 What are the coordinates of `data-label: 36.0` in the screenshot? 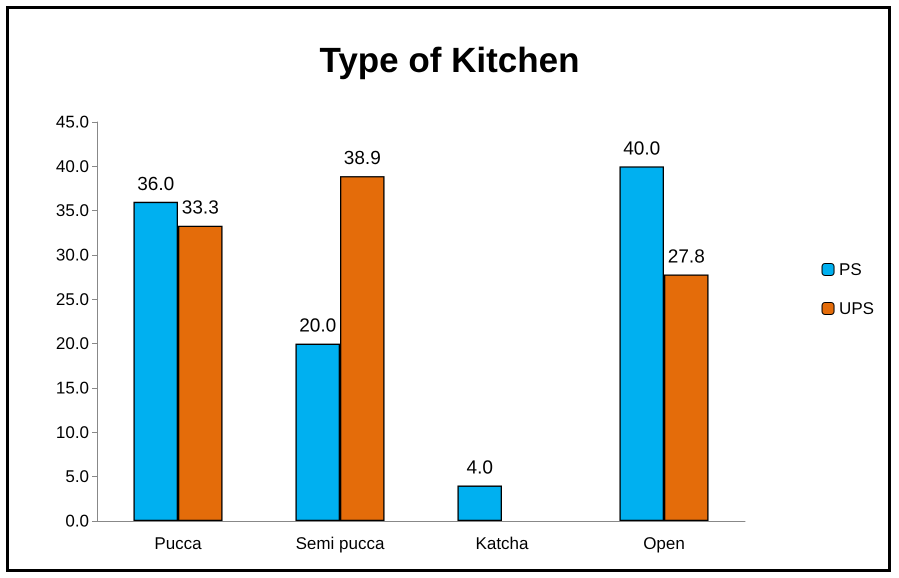 It's located at (155, 184).